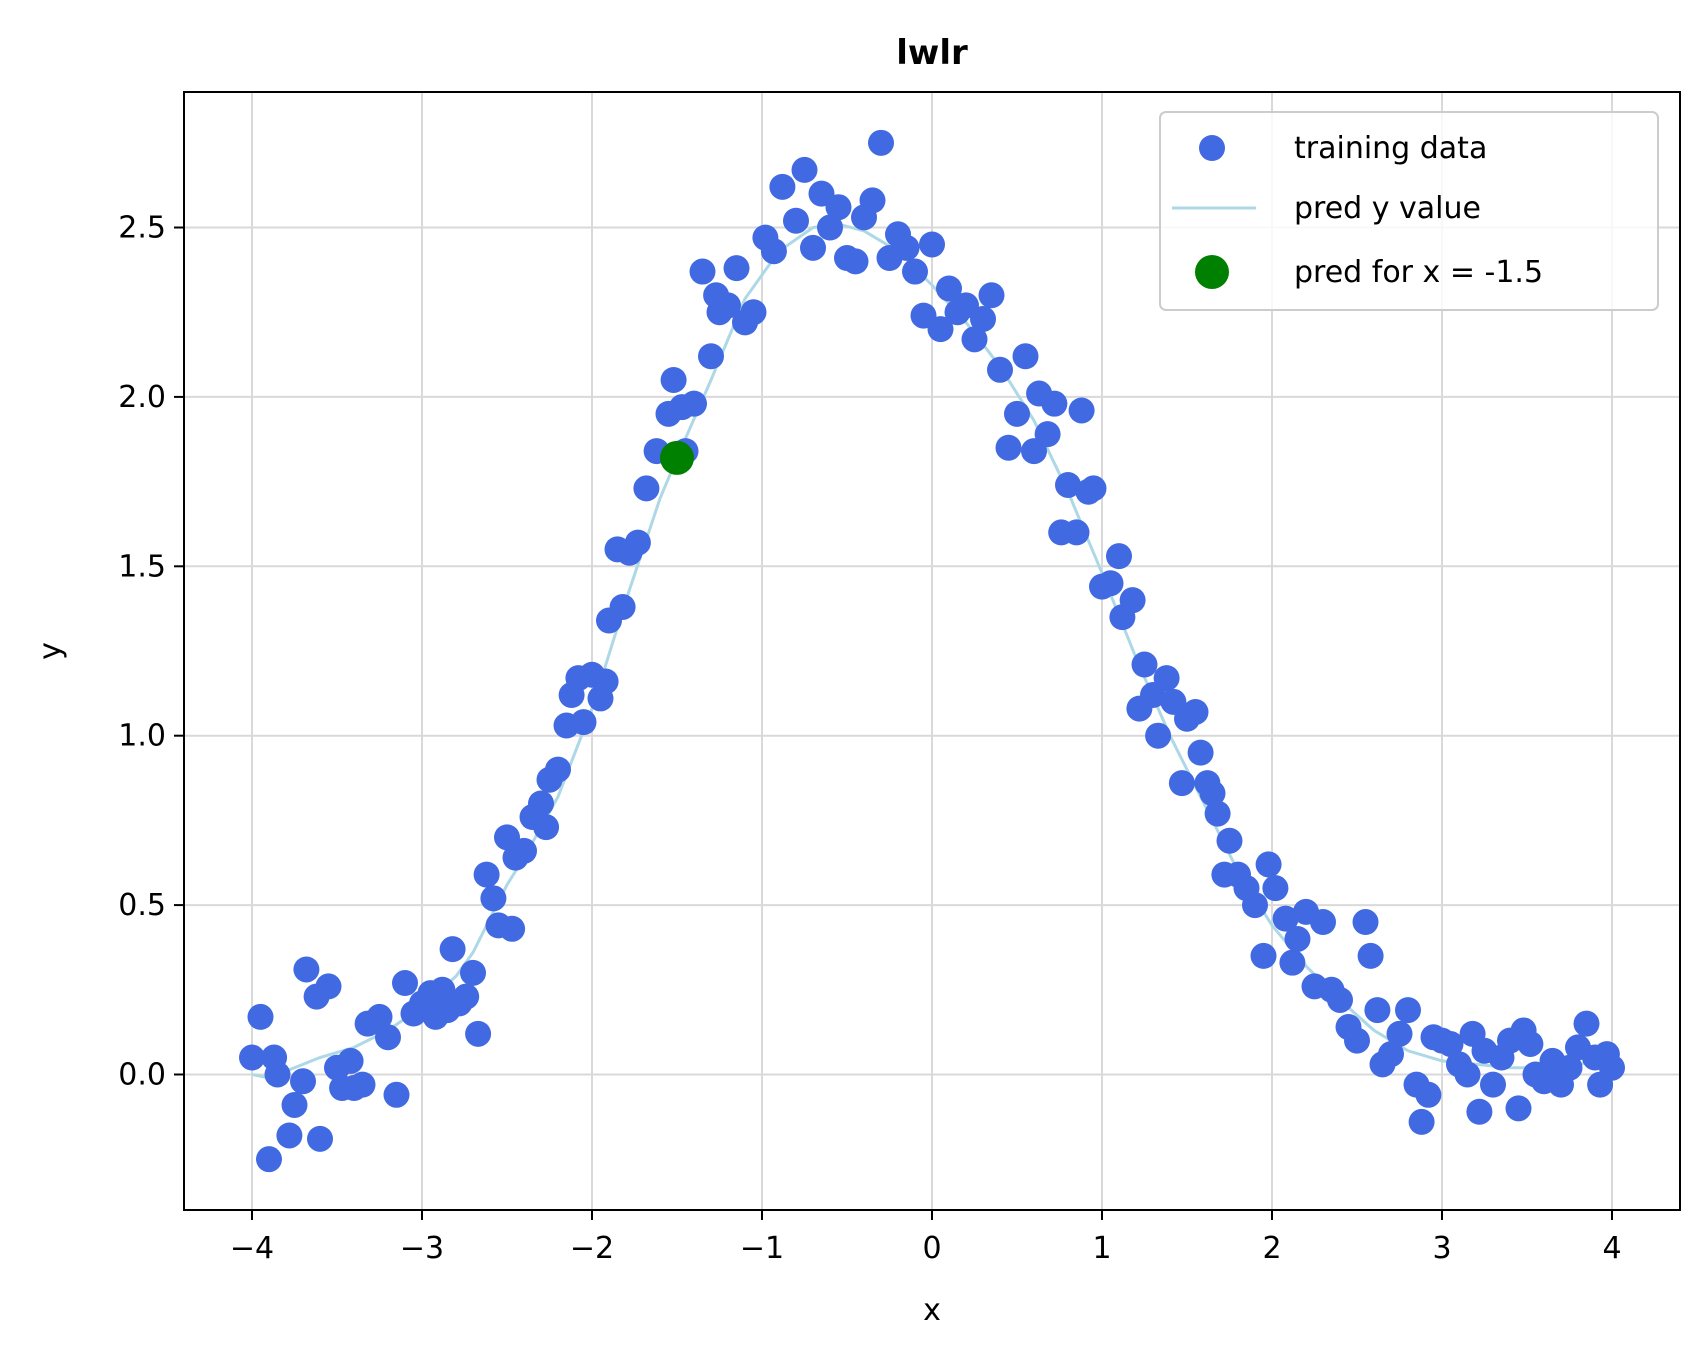  Describe the element at coordinates (931, 1248) in the screenshot. I see `x-tick-label: 0` at that location.